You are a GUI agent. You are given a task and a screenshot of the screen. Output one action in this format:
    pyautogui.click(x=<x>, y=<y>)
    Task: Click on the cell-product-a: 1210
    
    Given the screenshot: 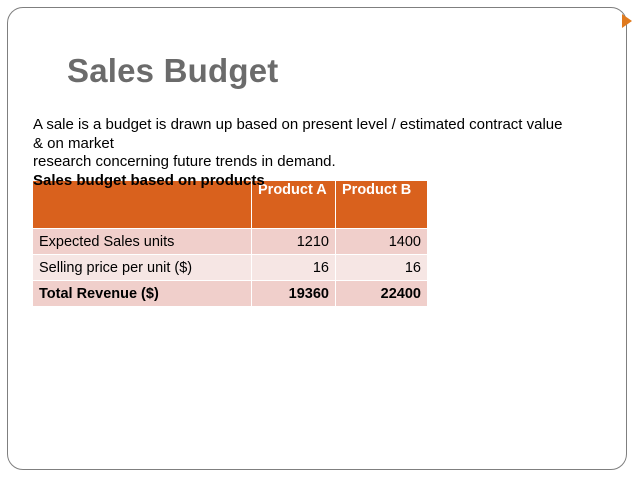 What is the action you would take?
    pyautogui.click(x=294, y=242)
    